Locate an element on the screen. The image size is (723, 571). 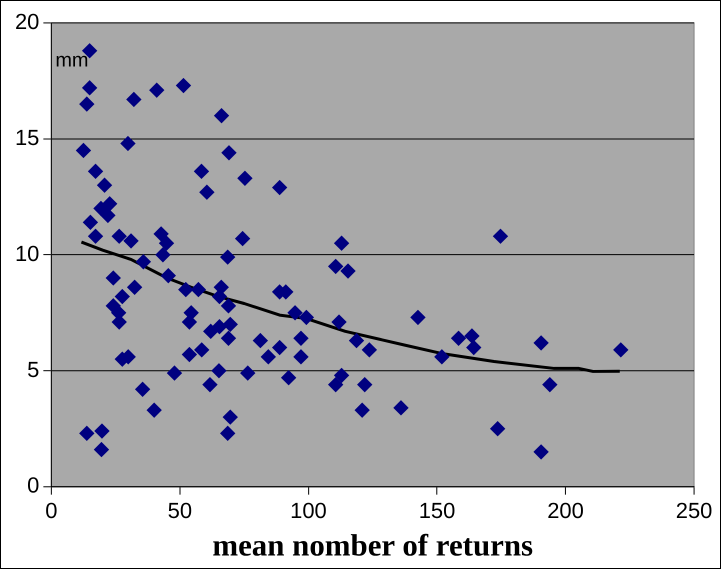
y-tick-label: 20 is located at coordinates (27, 21).